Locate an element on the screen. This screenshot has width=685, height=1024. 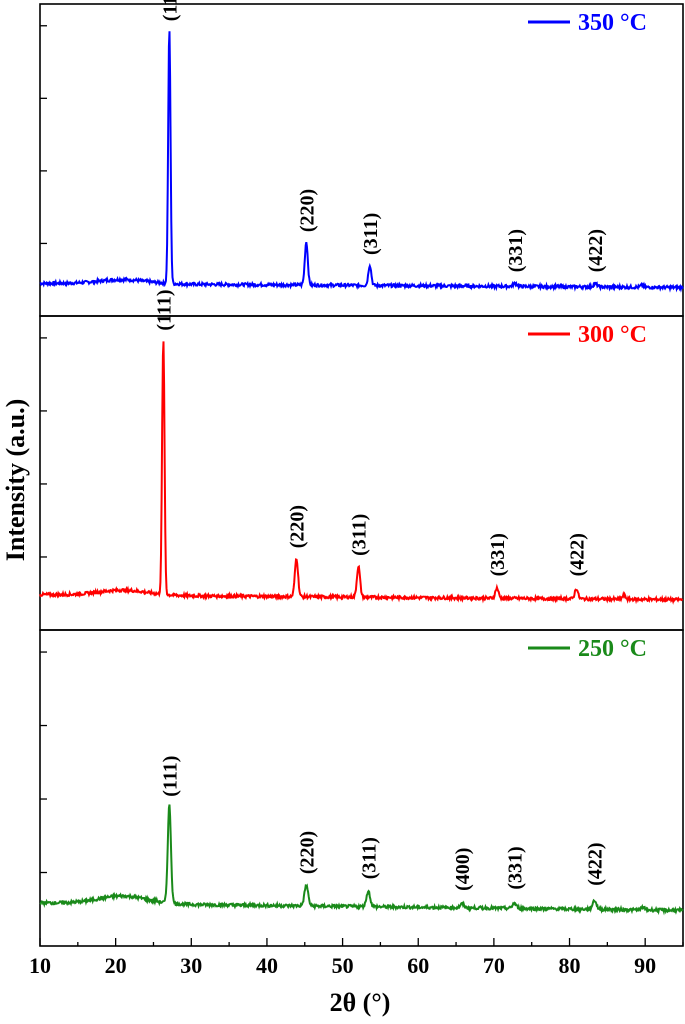
x-axis-title: 2θ (°) is located at coordinates (360, 1002).